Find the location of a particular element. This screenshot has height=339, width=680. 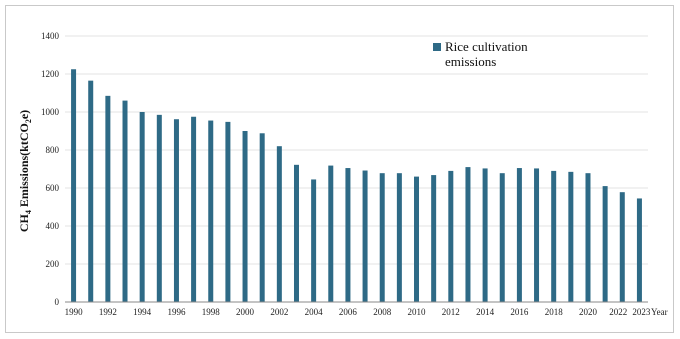

bar-2002 is located at coordinates (279, 224).